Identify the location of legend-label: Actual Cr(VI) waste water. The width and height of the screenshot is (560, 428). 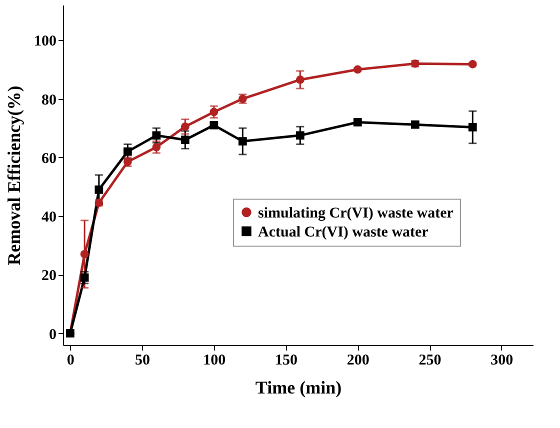
(343, 232).